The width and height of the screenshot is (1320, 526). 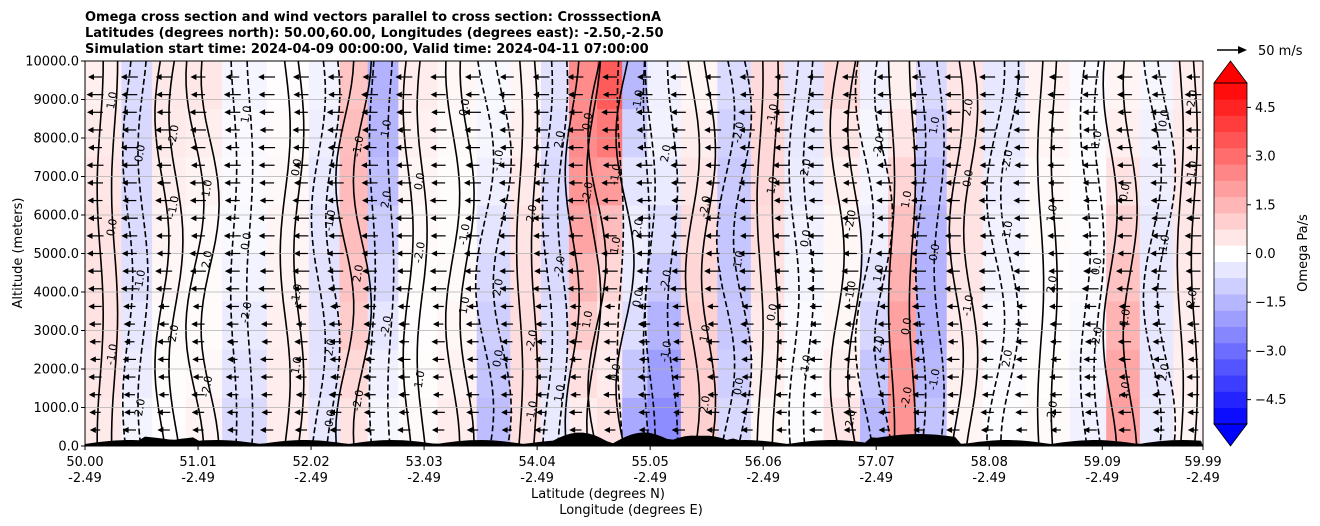 What do you see at coordinates (424, 478) in the screenshot?
I see `x-tick-label-lon: -2.49` at bounding box center [424, 478].